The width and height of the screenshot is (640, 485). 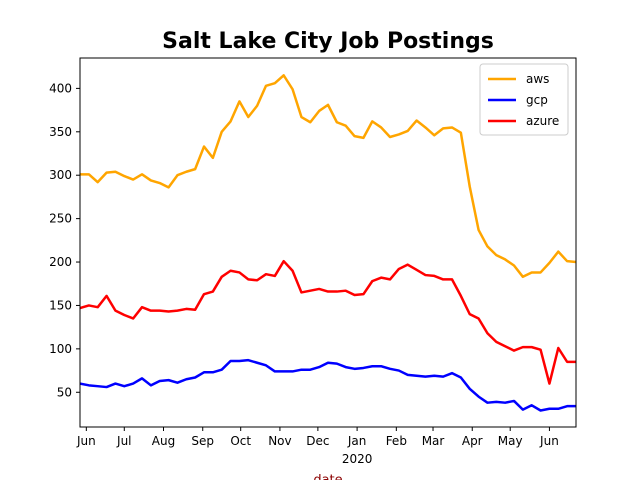 I want to click on y-tick-label: 350, so click(x=60, y=132).